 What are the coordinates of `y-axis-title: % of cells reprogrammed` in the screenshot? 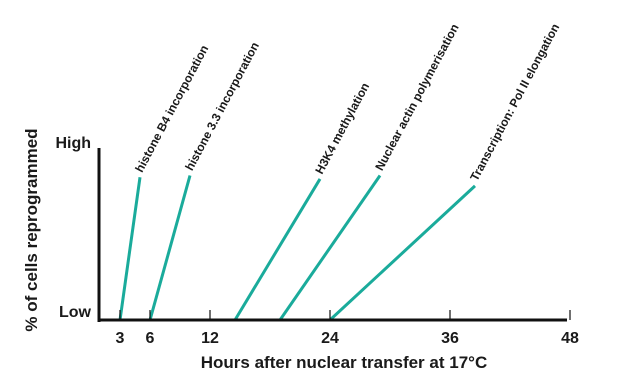 It's located at (31, 229).